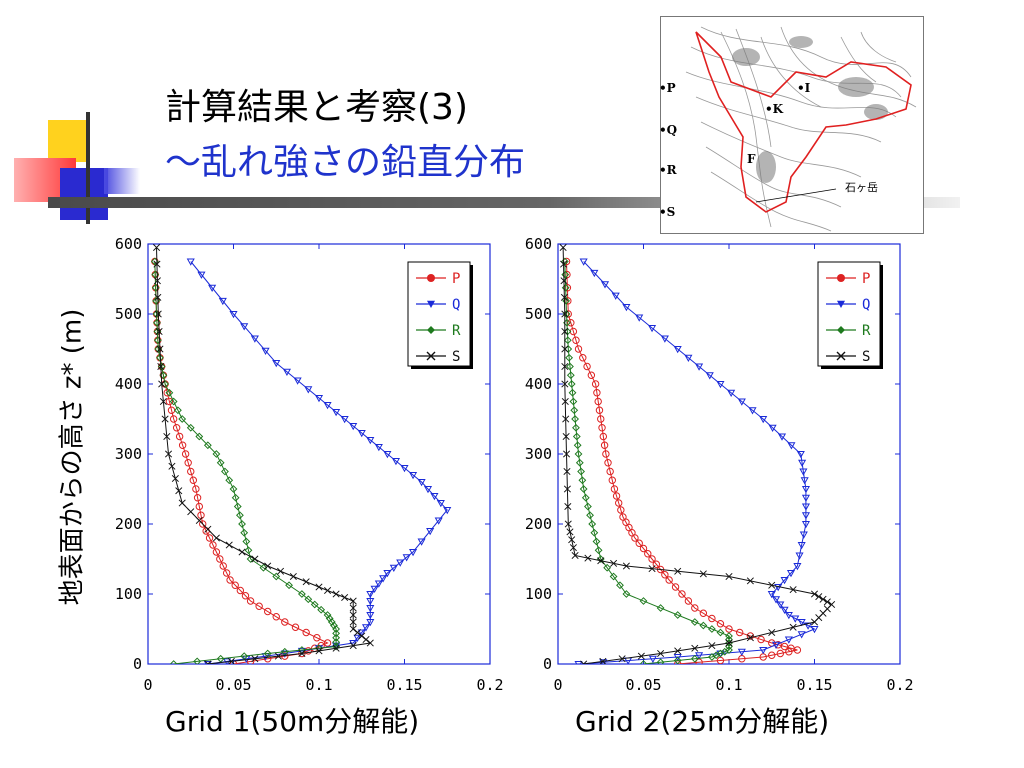 The image size is (1024, 768). Describe the element at coordinates (456, 279) in the screenshot. I see `legend-label-P: P` at that location.